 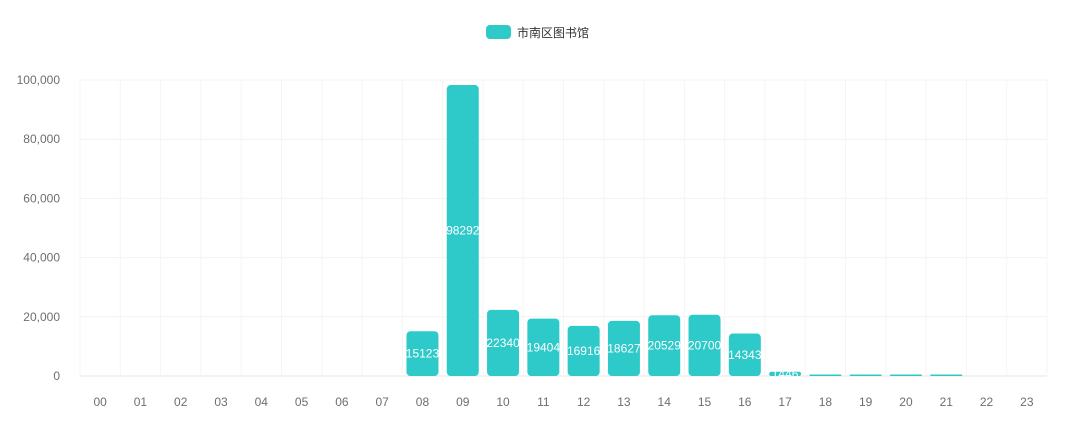 What do you see at coordinates (41, 198) in the screenshot?
I see `y-tick-label: 60,000` at bounding box center [41, 198].